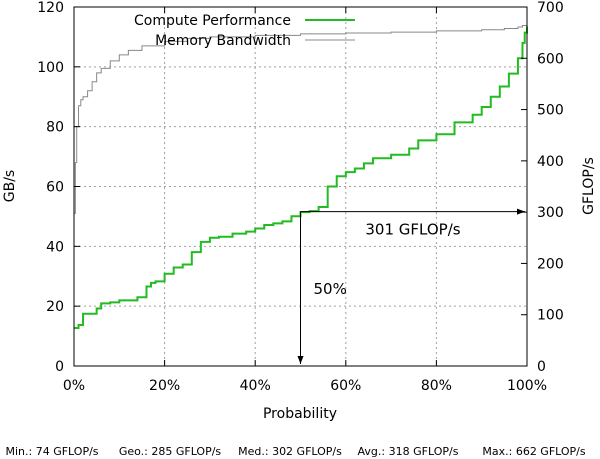  I want to click on y-left-tick-label: 40, so click(55, 247).